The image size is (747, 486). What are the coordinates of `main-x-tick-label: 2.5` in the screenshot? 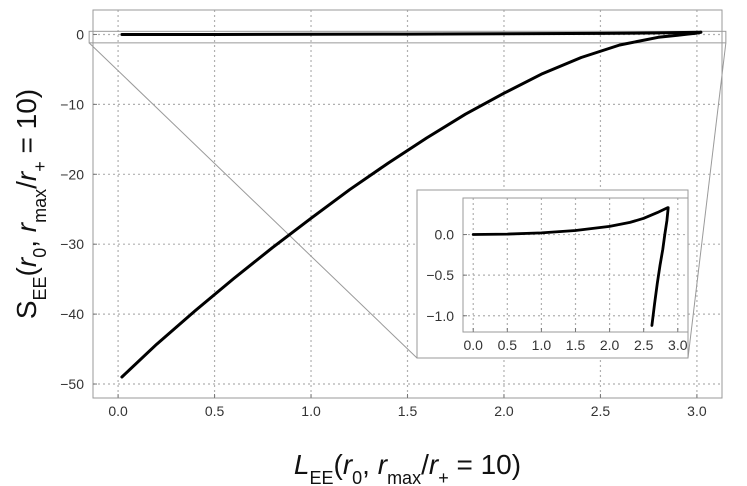 It's located at (601, 411).